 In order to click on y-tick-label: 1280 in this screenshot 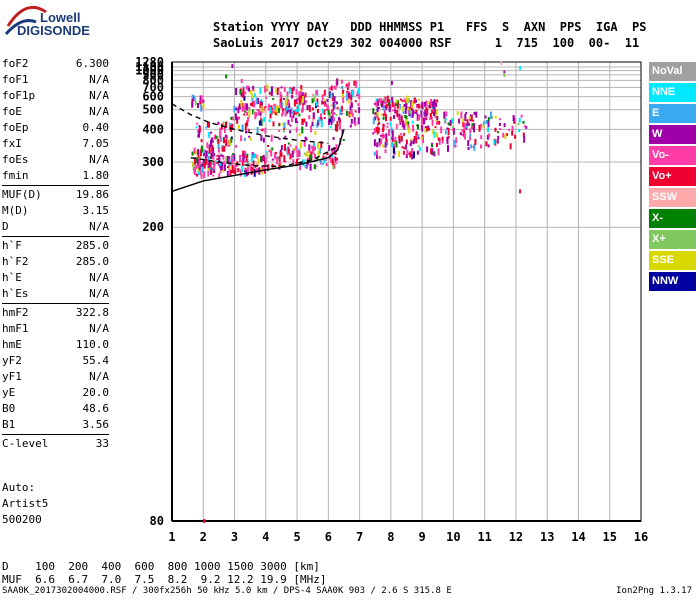, I will do `click(149, 62)`.